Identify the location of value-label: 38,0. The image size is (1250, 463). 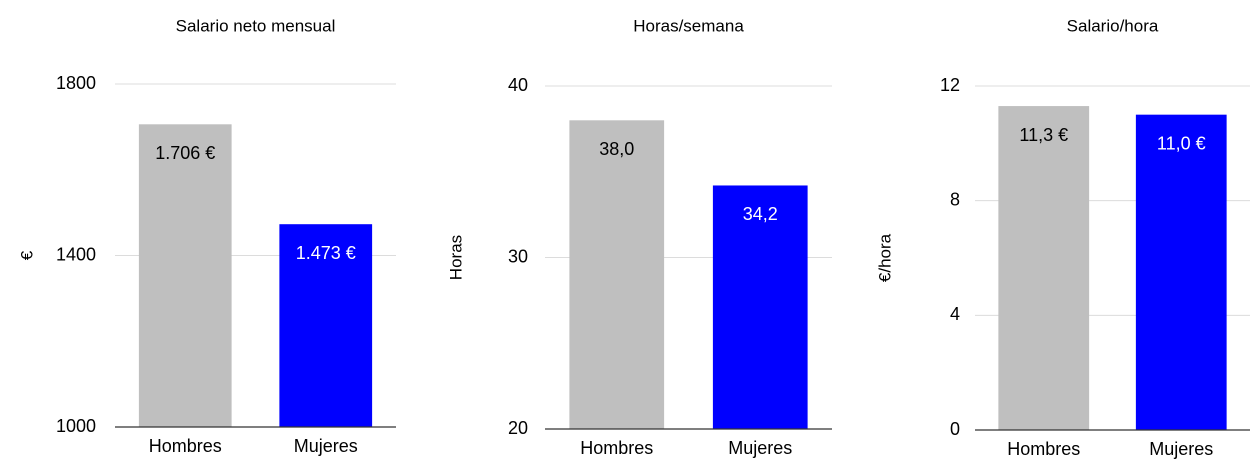
(616, 149).